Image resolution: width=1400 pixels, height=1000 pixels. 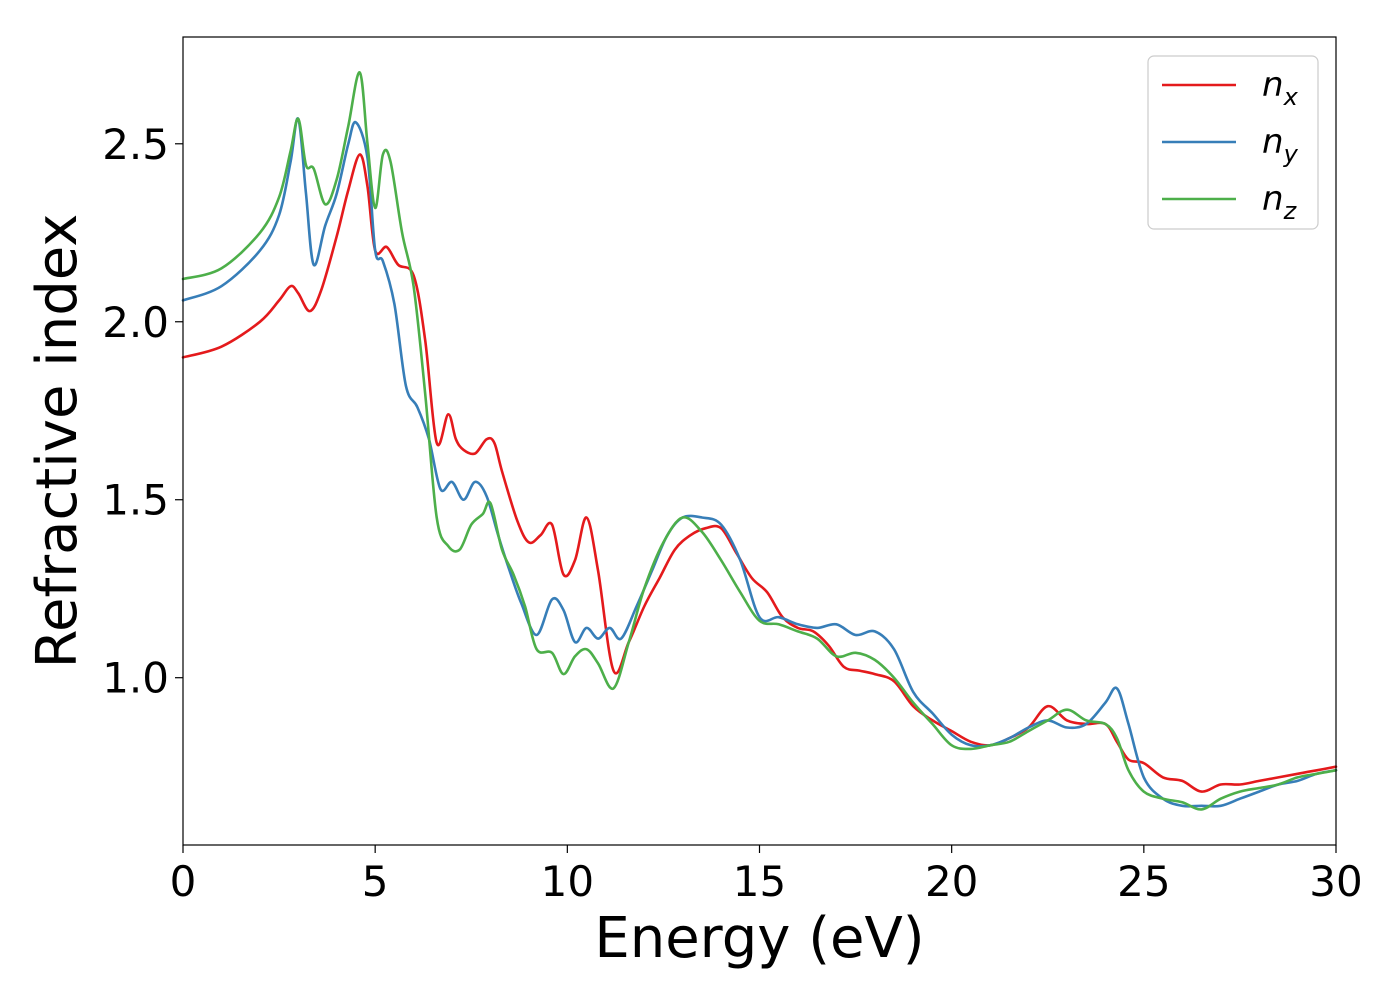 What do you see at coordinates (135, 678) in the screenshot?
I see `y-tick-label: 1.0` at bounding box center [135, 678].